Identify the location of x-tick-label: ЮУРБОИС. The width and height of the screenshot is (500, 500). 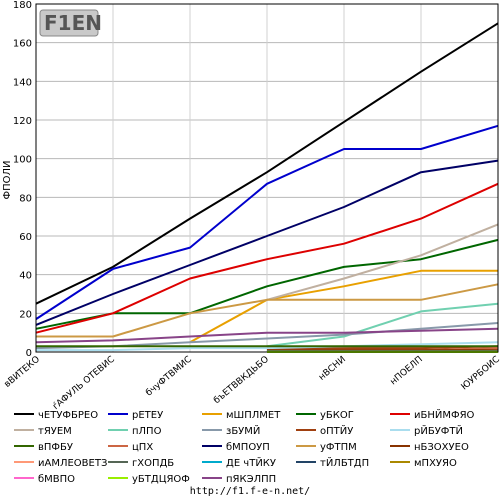
(480, 374).